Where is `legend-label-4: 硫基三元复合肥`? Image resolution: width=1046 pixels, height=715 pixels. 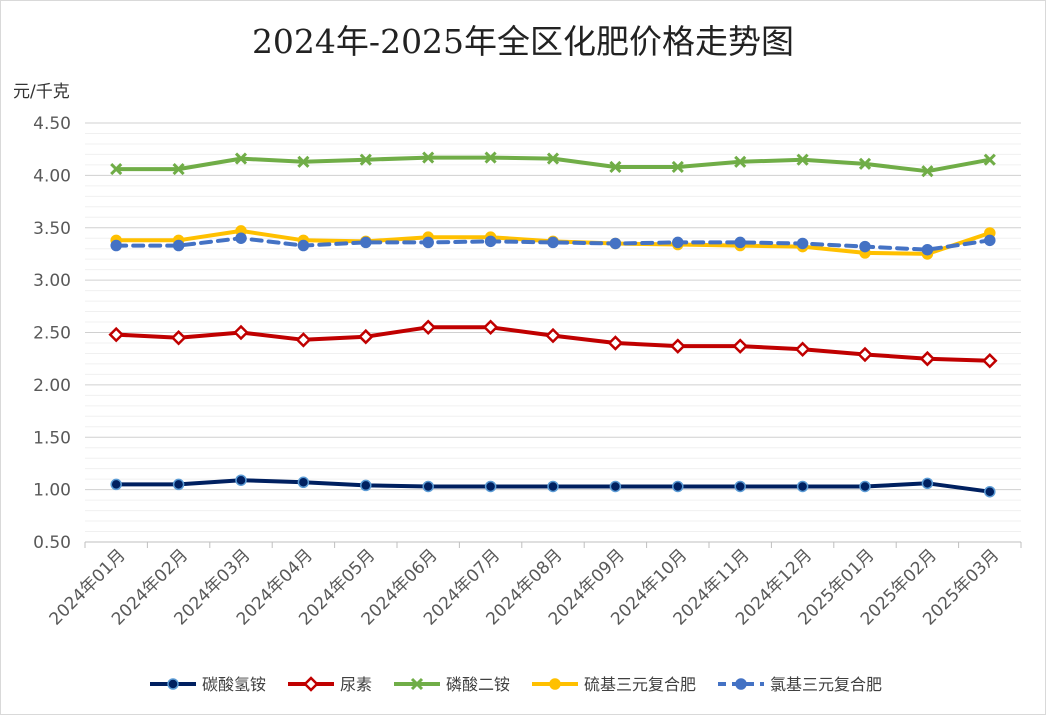 legend-label-4: 硫基三元复合肥 is located at coordinates (640, 684).